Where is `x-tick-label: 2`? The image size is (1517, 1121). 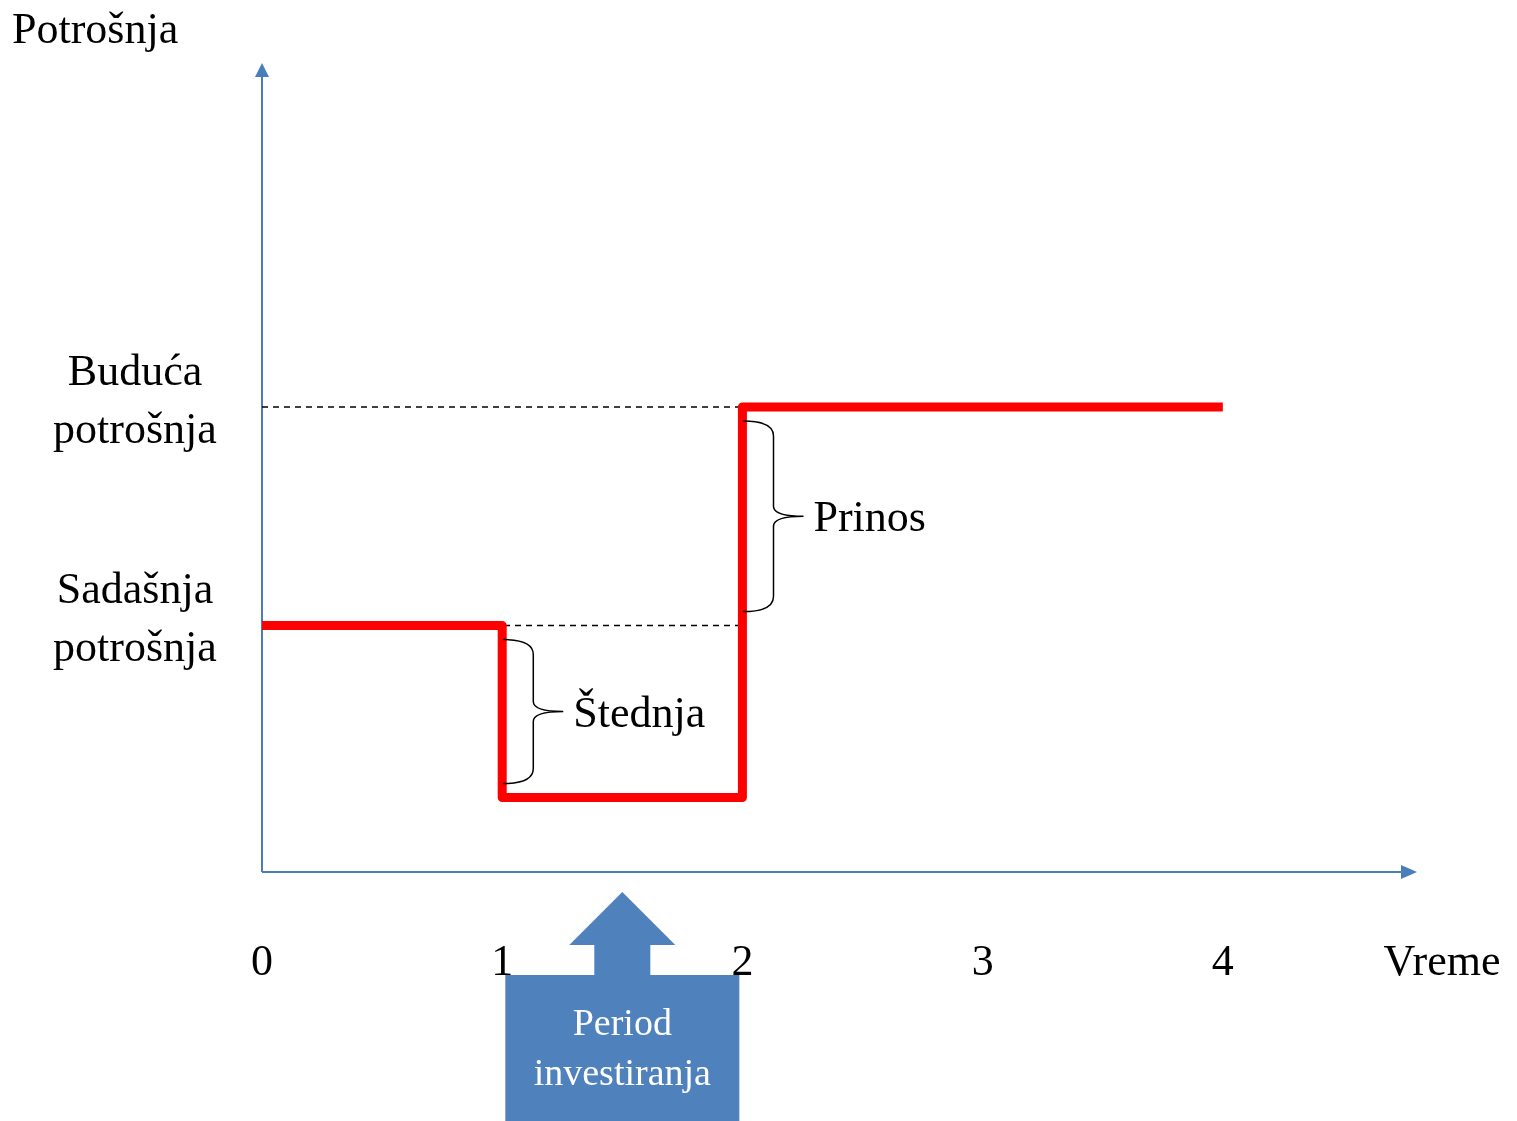
x-tick-label: 2 is located at coordinates (742, 960).